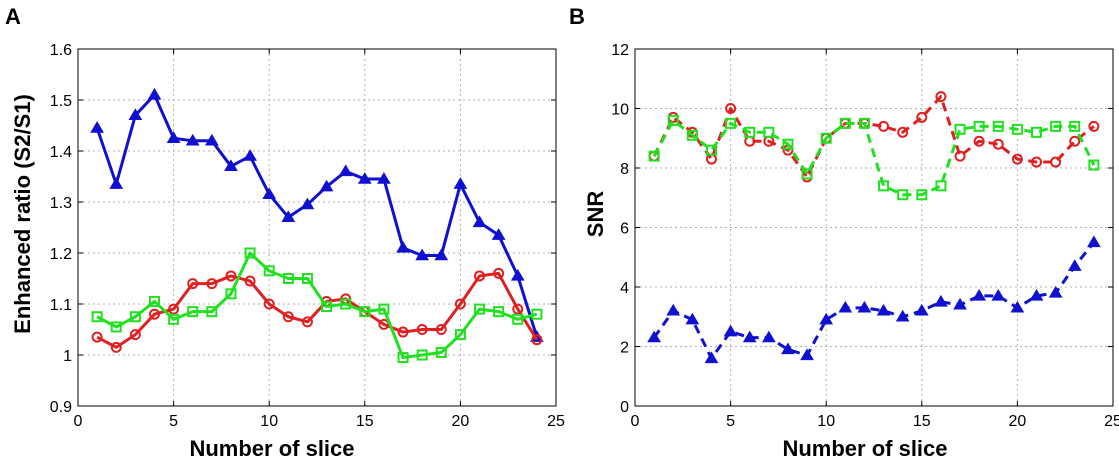  What do you see at coordinates (624, 169) in the screenshot?
I see `panel-b-ytick-label: 8` at bounding box center [624, 169].